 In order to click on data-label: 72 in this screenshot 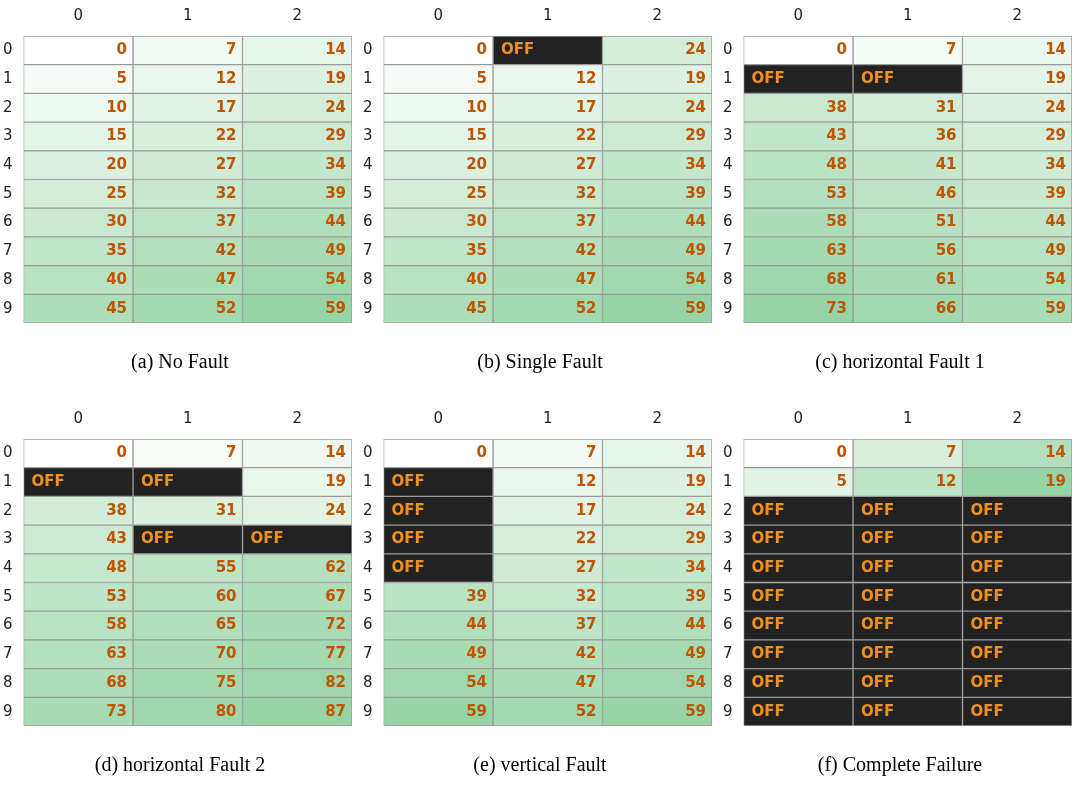, I will do `click(335, 624)`.